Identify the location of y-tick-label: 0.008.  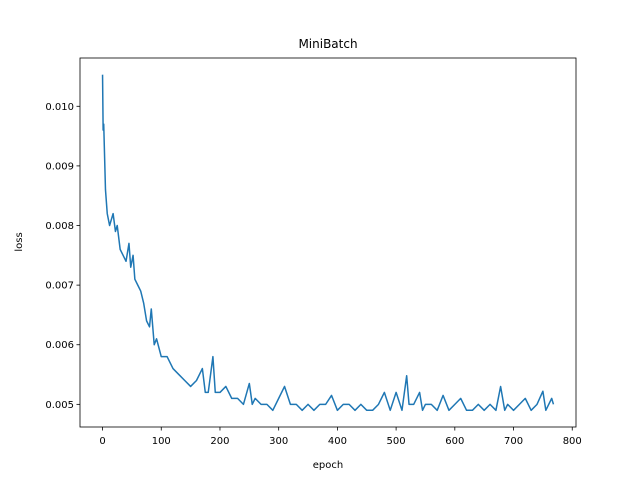
(59, 226).